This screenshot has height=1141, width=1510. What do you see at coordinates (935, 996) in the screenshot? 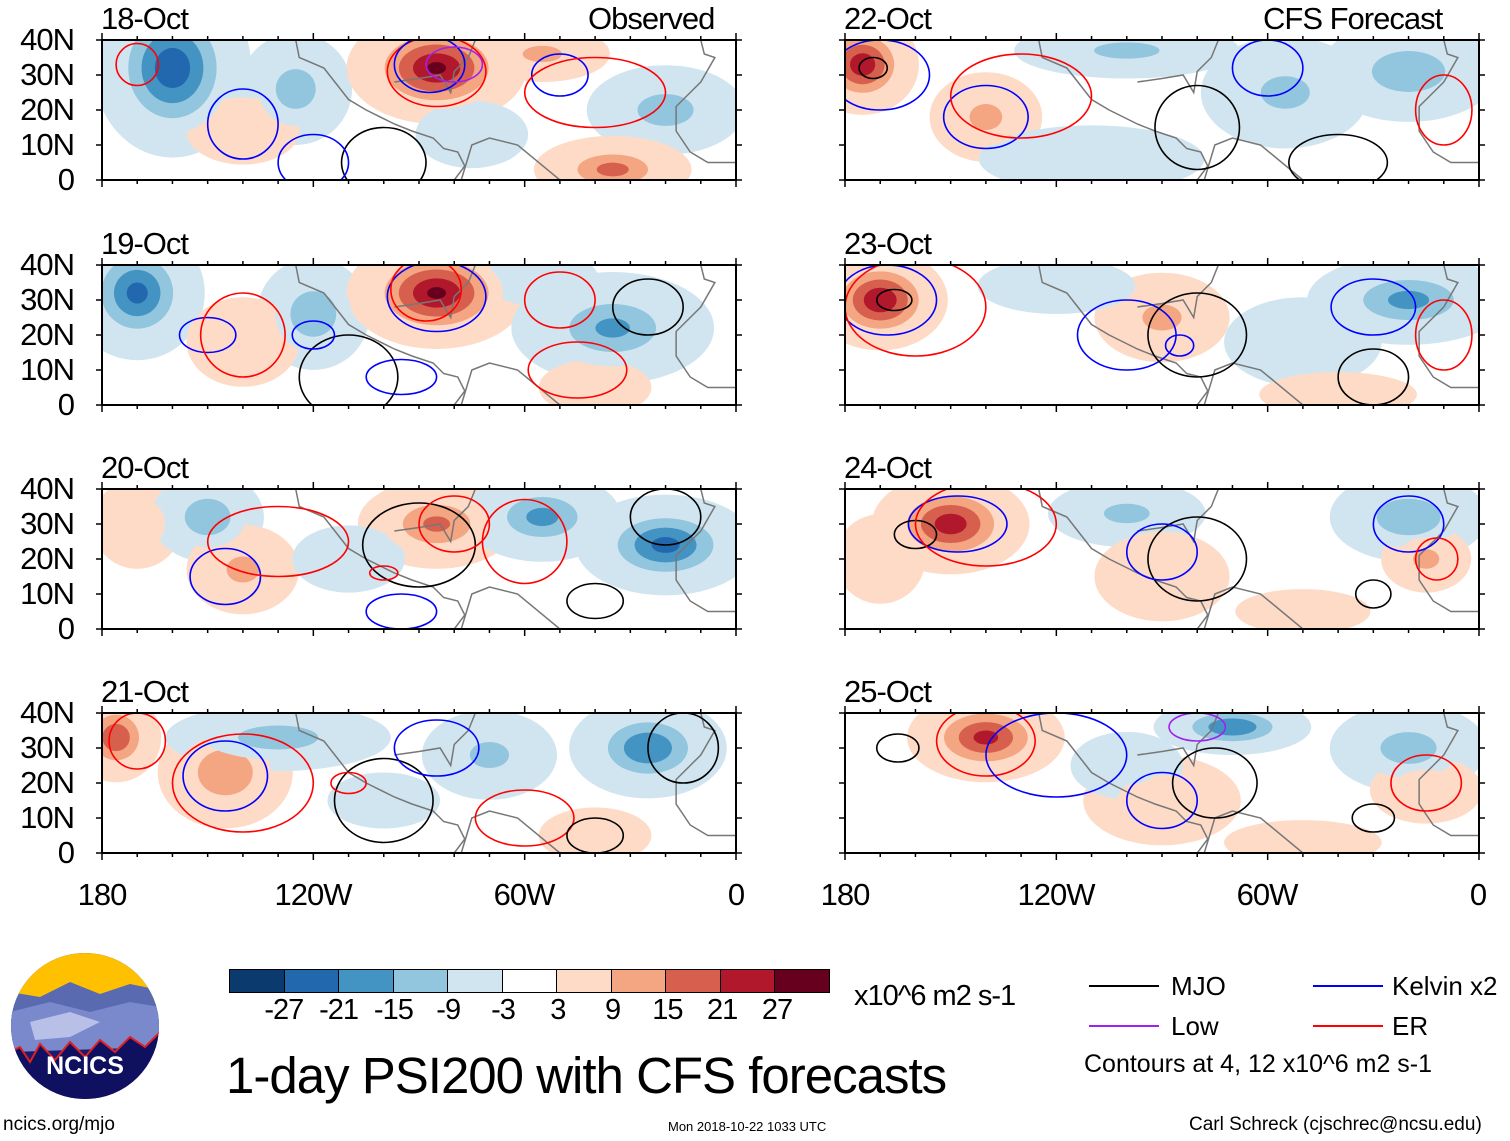
I see `colorbar-unit: x10^6 m2 s-1` at bounding box center [935, 996].